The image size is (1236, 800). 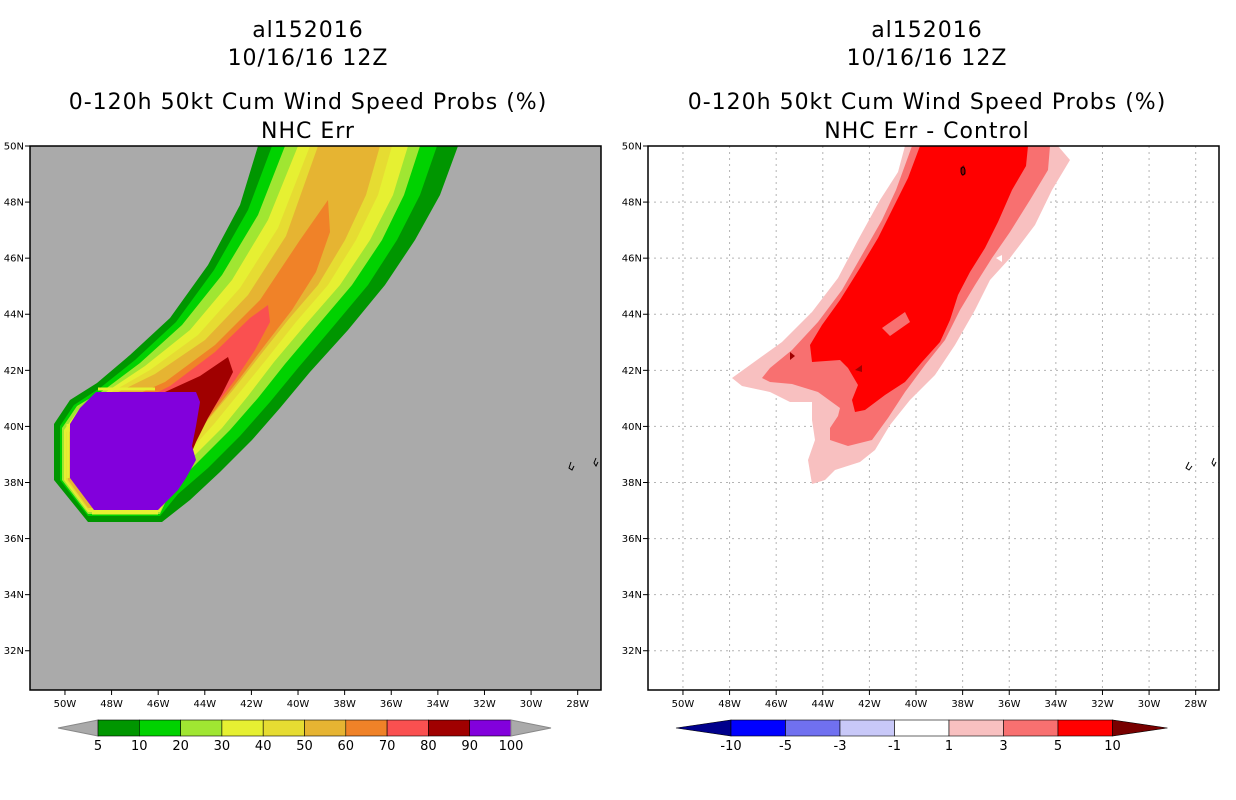 What do you see at coordinates (469, 746) in the screenshot?
I see `colorbar-label: 90` at bounding box center [469, 746].